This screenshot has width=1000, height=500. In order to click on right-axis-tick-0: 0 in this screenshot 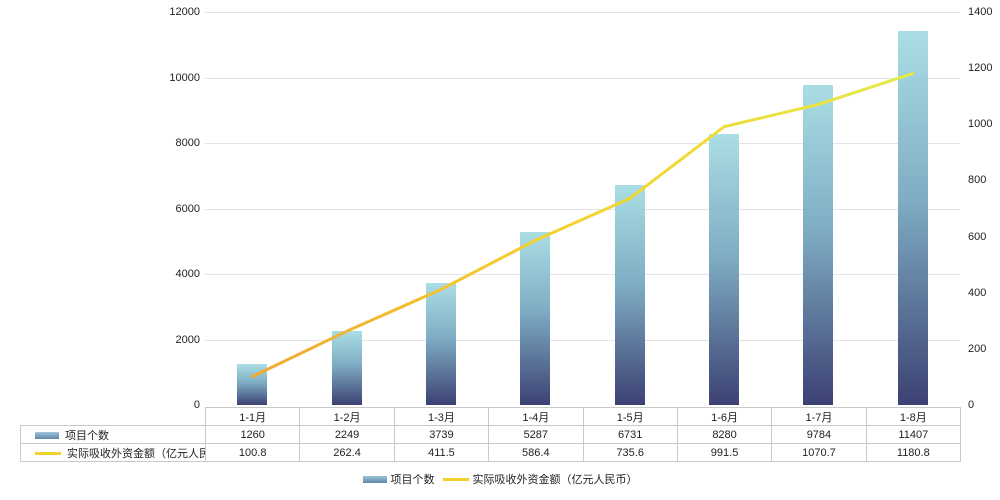, I will do `click(971, 405)`.